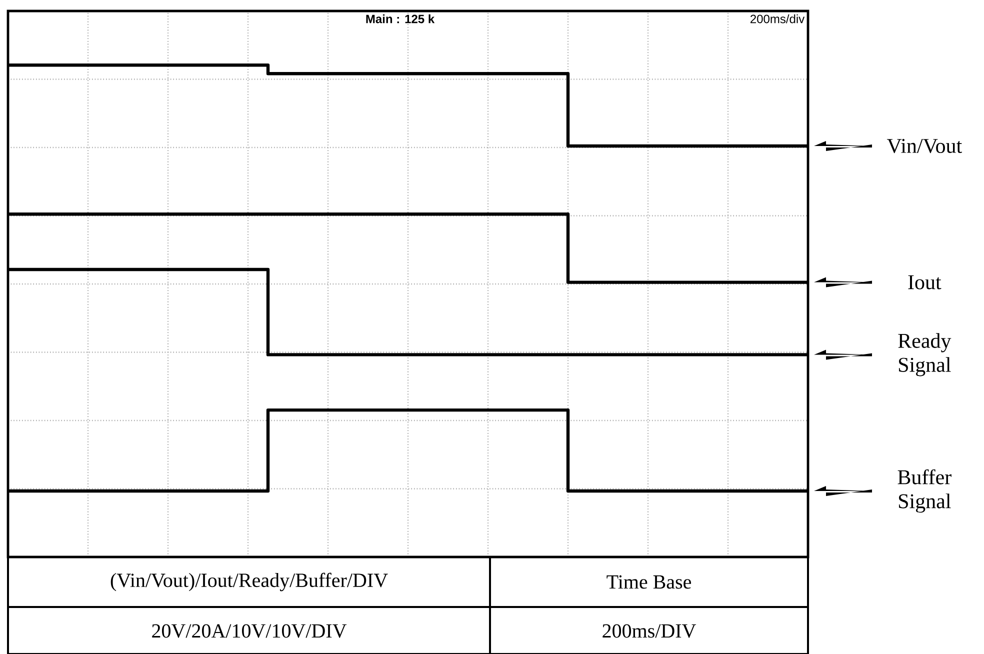 This screenshot has width=984, height=654. Describe the element at coordinates (649, 631) in the screenshot. I see `text: 200ms/DIV` at that location.